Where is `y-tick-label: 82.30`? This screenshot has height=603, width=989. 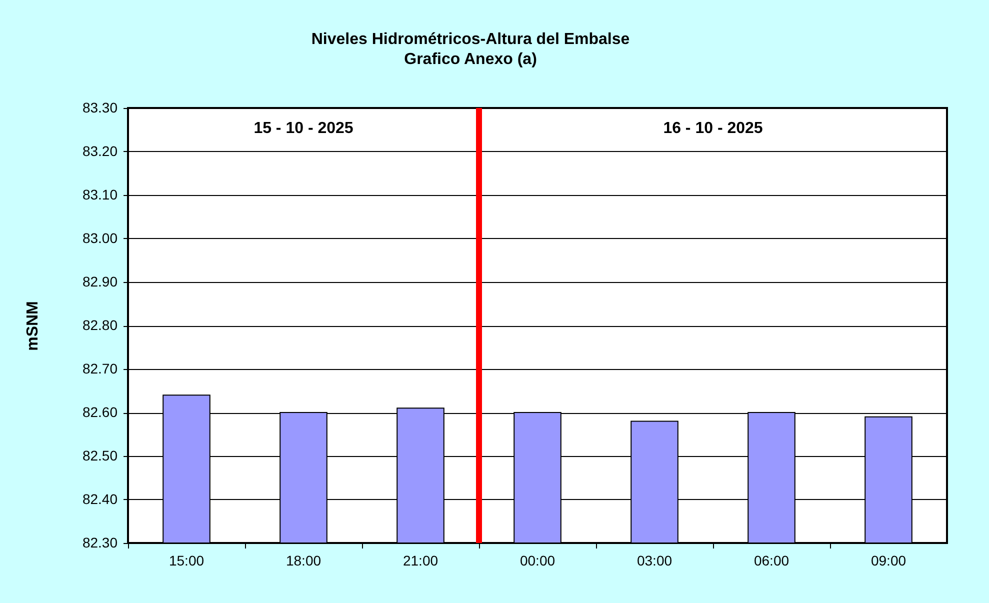 y-tick-label: 82.30 is located at coordinates (100, 542).